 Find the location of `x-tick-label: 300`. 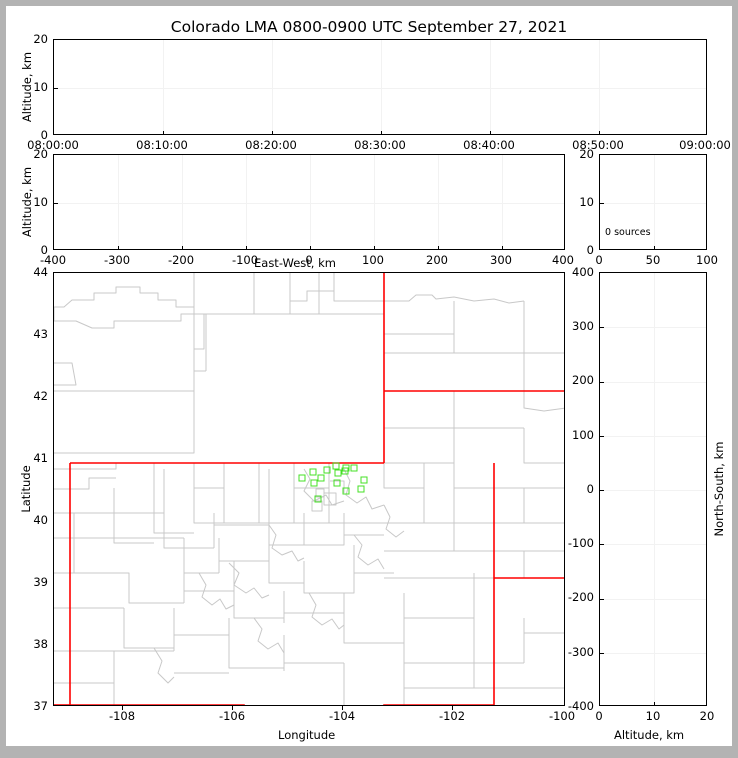

x-tick-label: 300 is located at coordinates (501, 260).